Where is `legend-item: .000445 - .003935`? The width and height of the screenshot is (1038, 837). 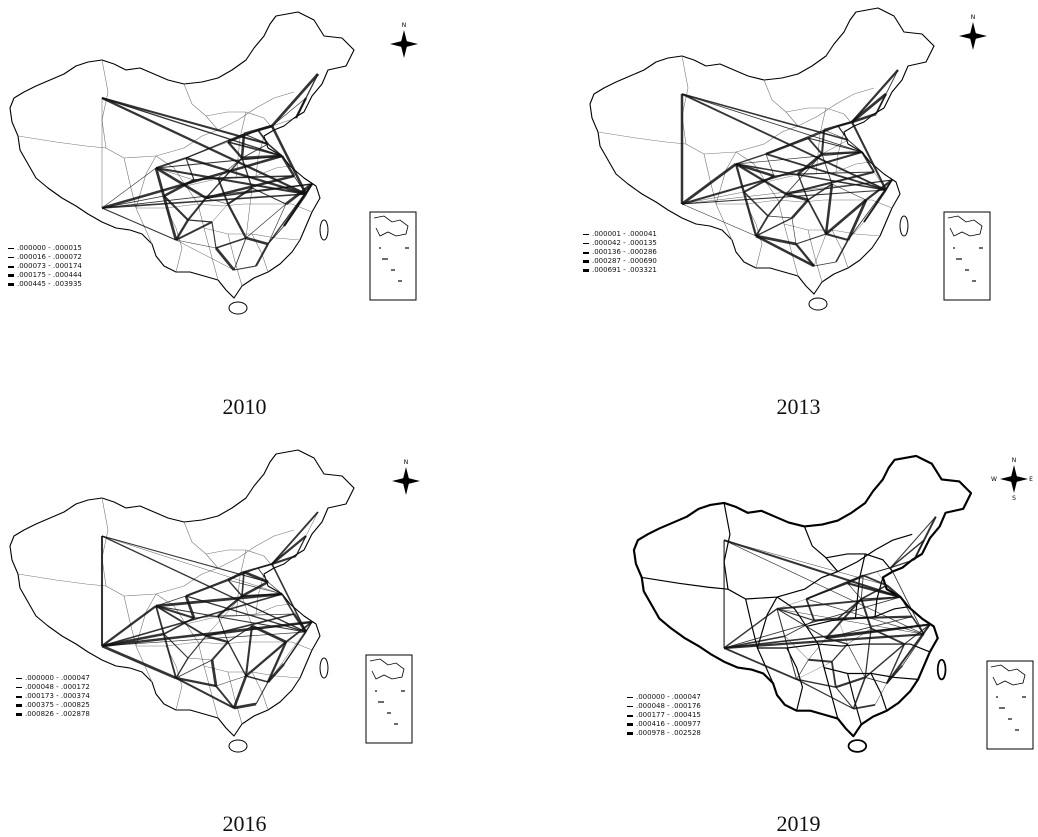
legend-item: .000445 - .003935 is located at coordinates (45, 284).